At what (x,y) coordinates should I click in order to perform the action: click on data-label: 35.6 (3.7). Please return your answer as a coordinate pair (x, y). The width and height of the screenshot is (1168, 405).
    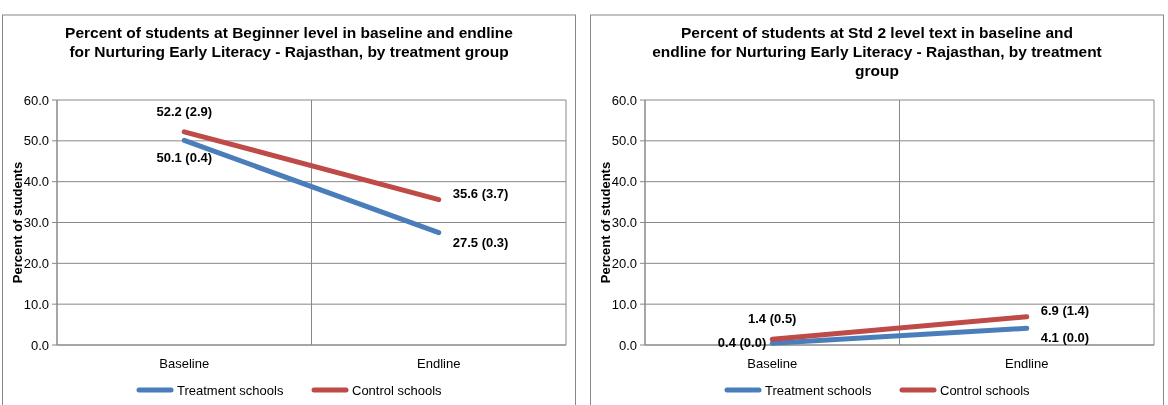
    Looking at the image, I should click on (480, 193).